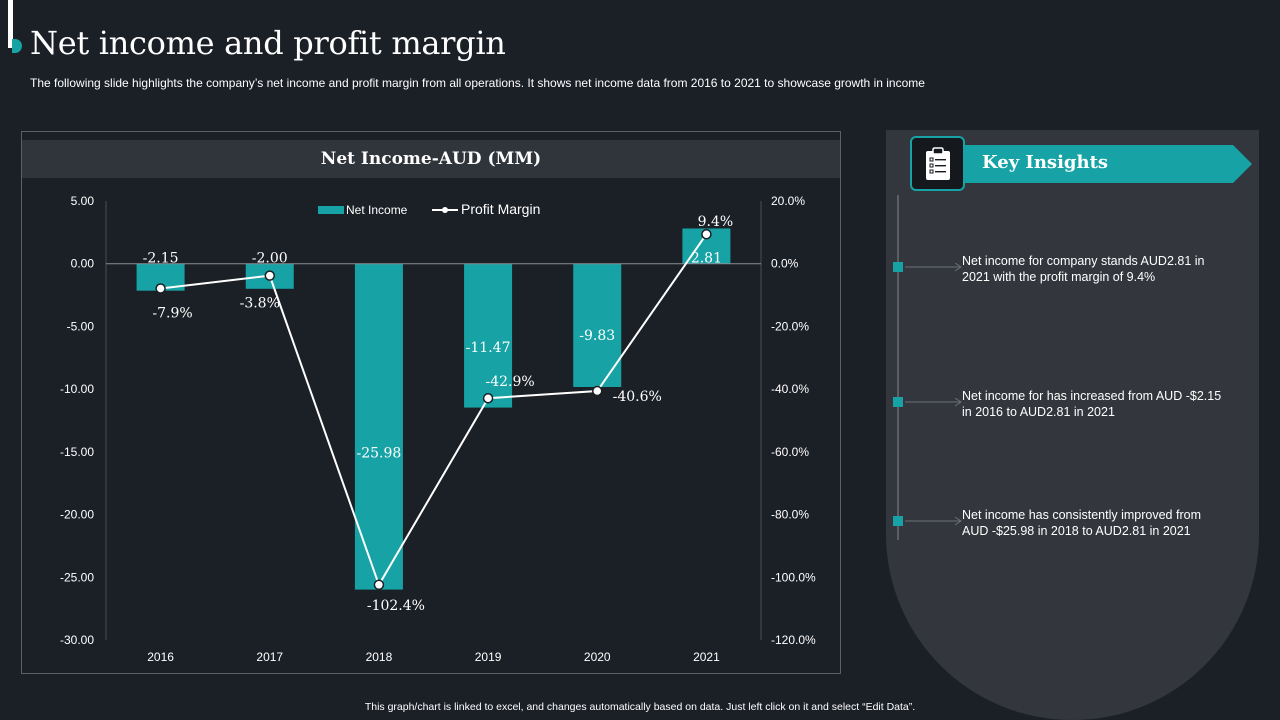 This screenshot has height=720, width=1280. Describe the element at coordinates (445, 210) in the screenshot. I see `legend-marker-profit-margin` at that location.